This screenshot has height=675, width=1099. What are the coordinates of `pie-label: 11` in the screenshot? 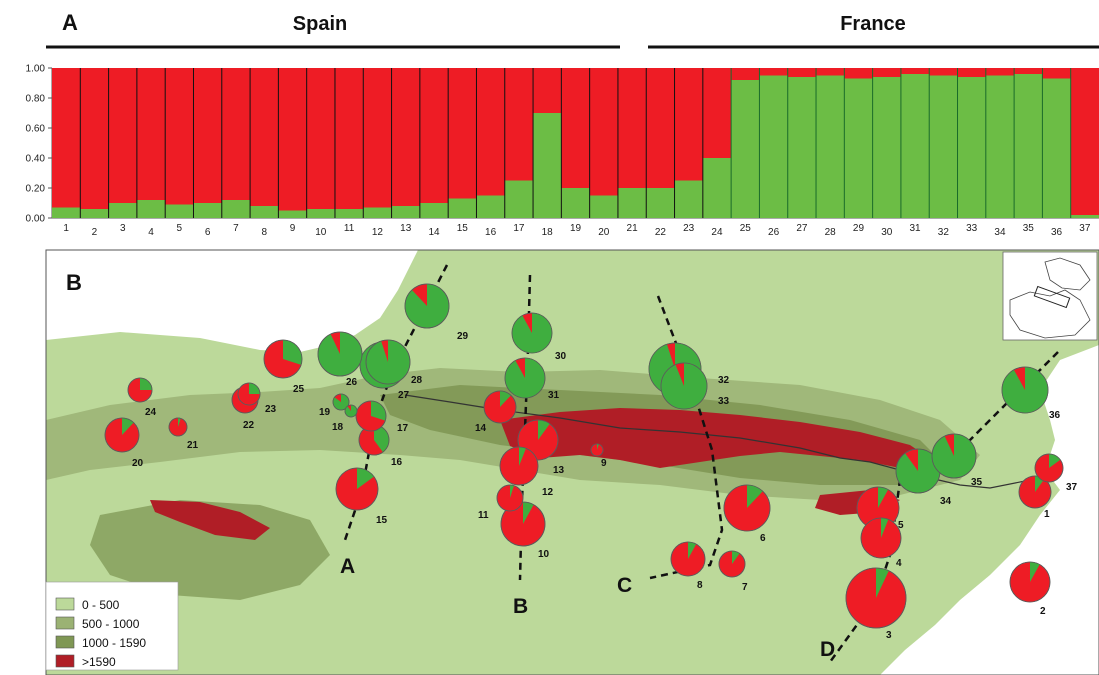 It's located at (483, 515).